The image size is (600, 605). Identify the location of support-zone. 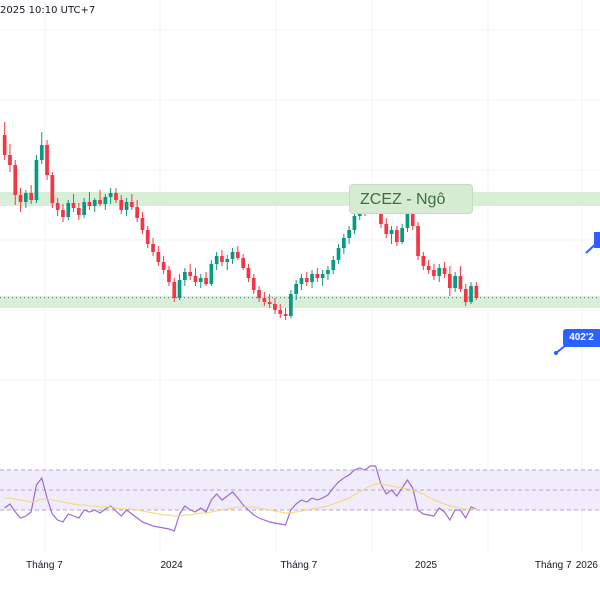
(300, 302).